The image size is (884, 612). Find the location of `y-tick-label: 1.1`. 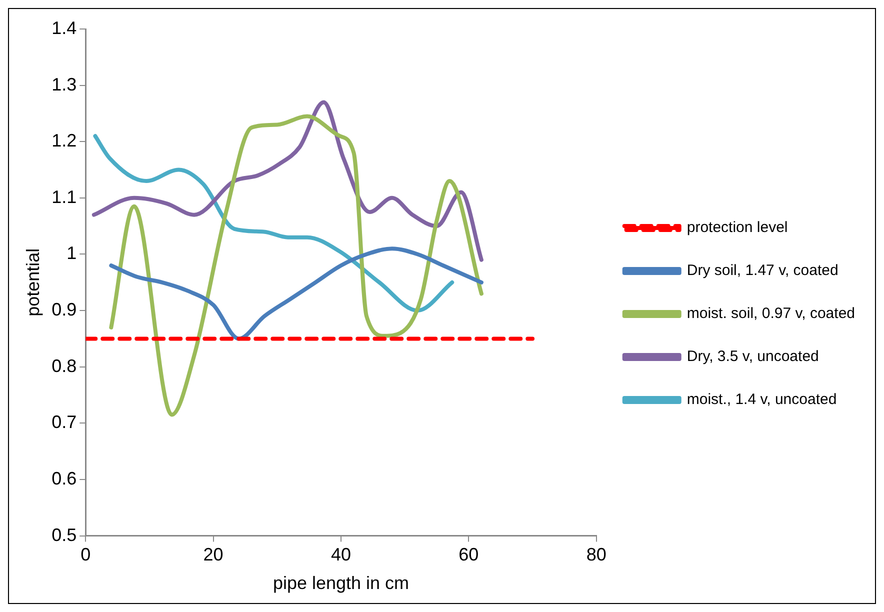

y-tick-label: 1.1 is located at coordinates (64, 196).